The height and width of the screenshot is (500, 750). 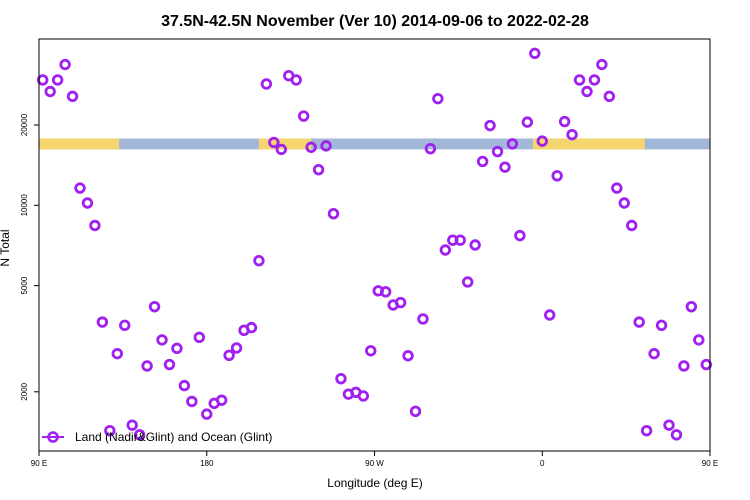 What do you see at coordinates (24, 391) in the screenshot?
I see `y-tick-label: 2000` at bounding box center [24, 391].